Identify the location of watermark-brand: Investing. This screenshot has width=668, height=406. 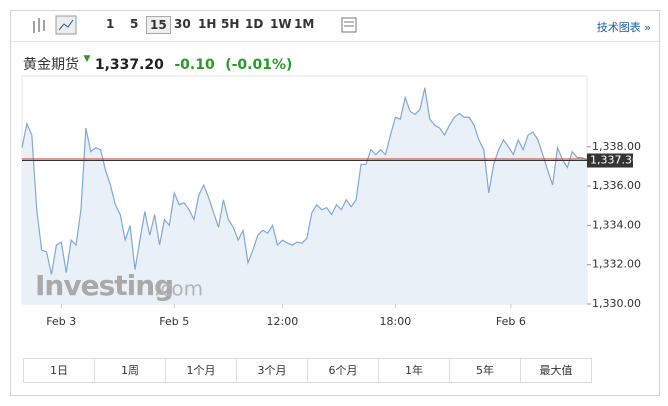
(104, 285).